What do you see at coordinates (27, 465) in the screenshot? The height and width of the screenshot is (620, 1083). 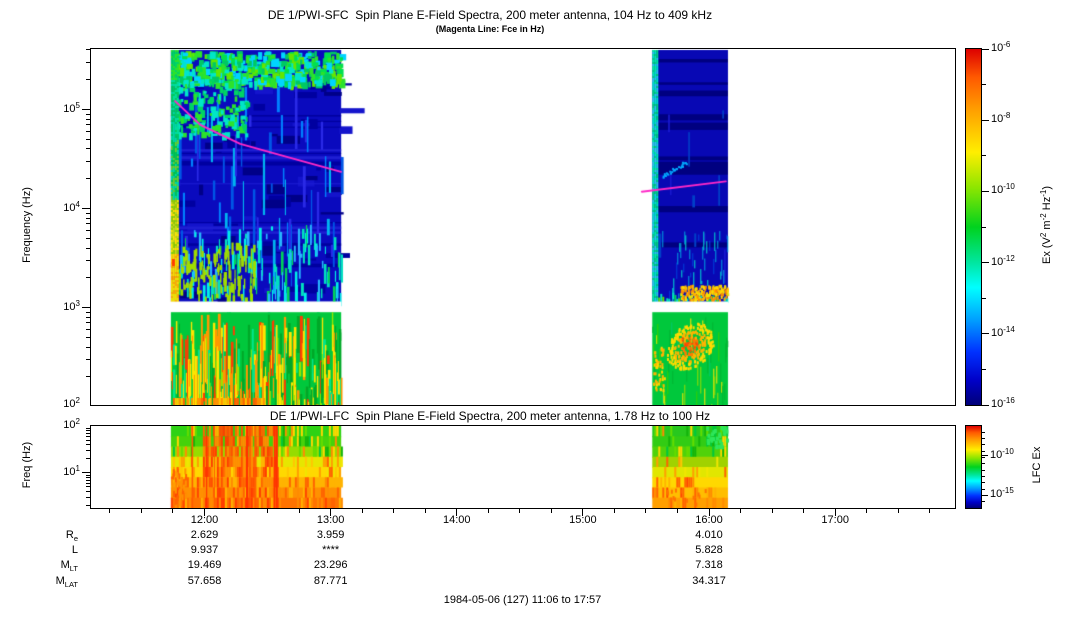 I see `lfc-y-axis-label: Freq (Hz)` at bounding box center [27, 465].